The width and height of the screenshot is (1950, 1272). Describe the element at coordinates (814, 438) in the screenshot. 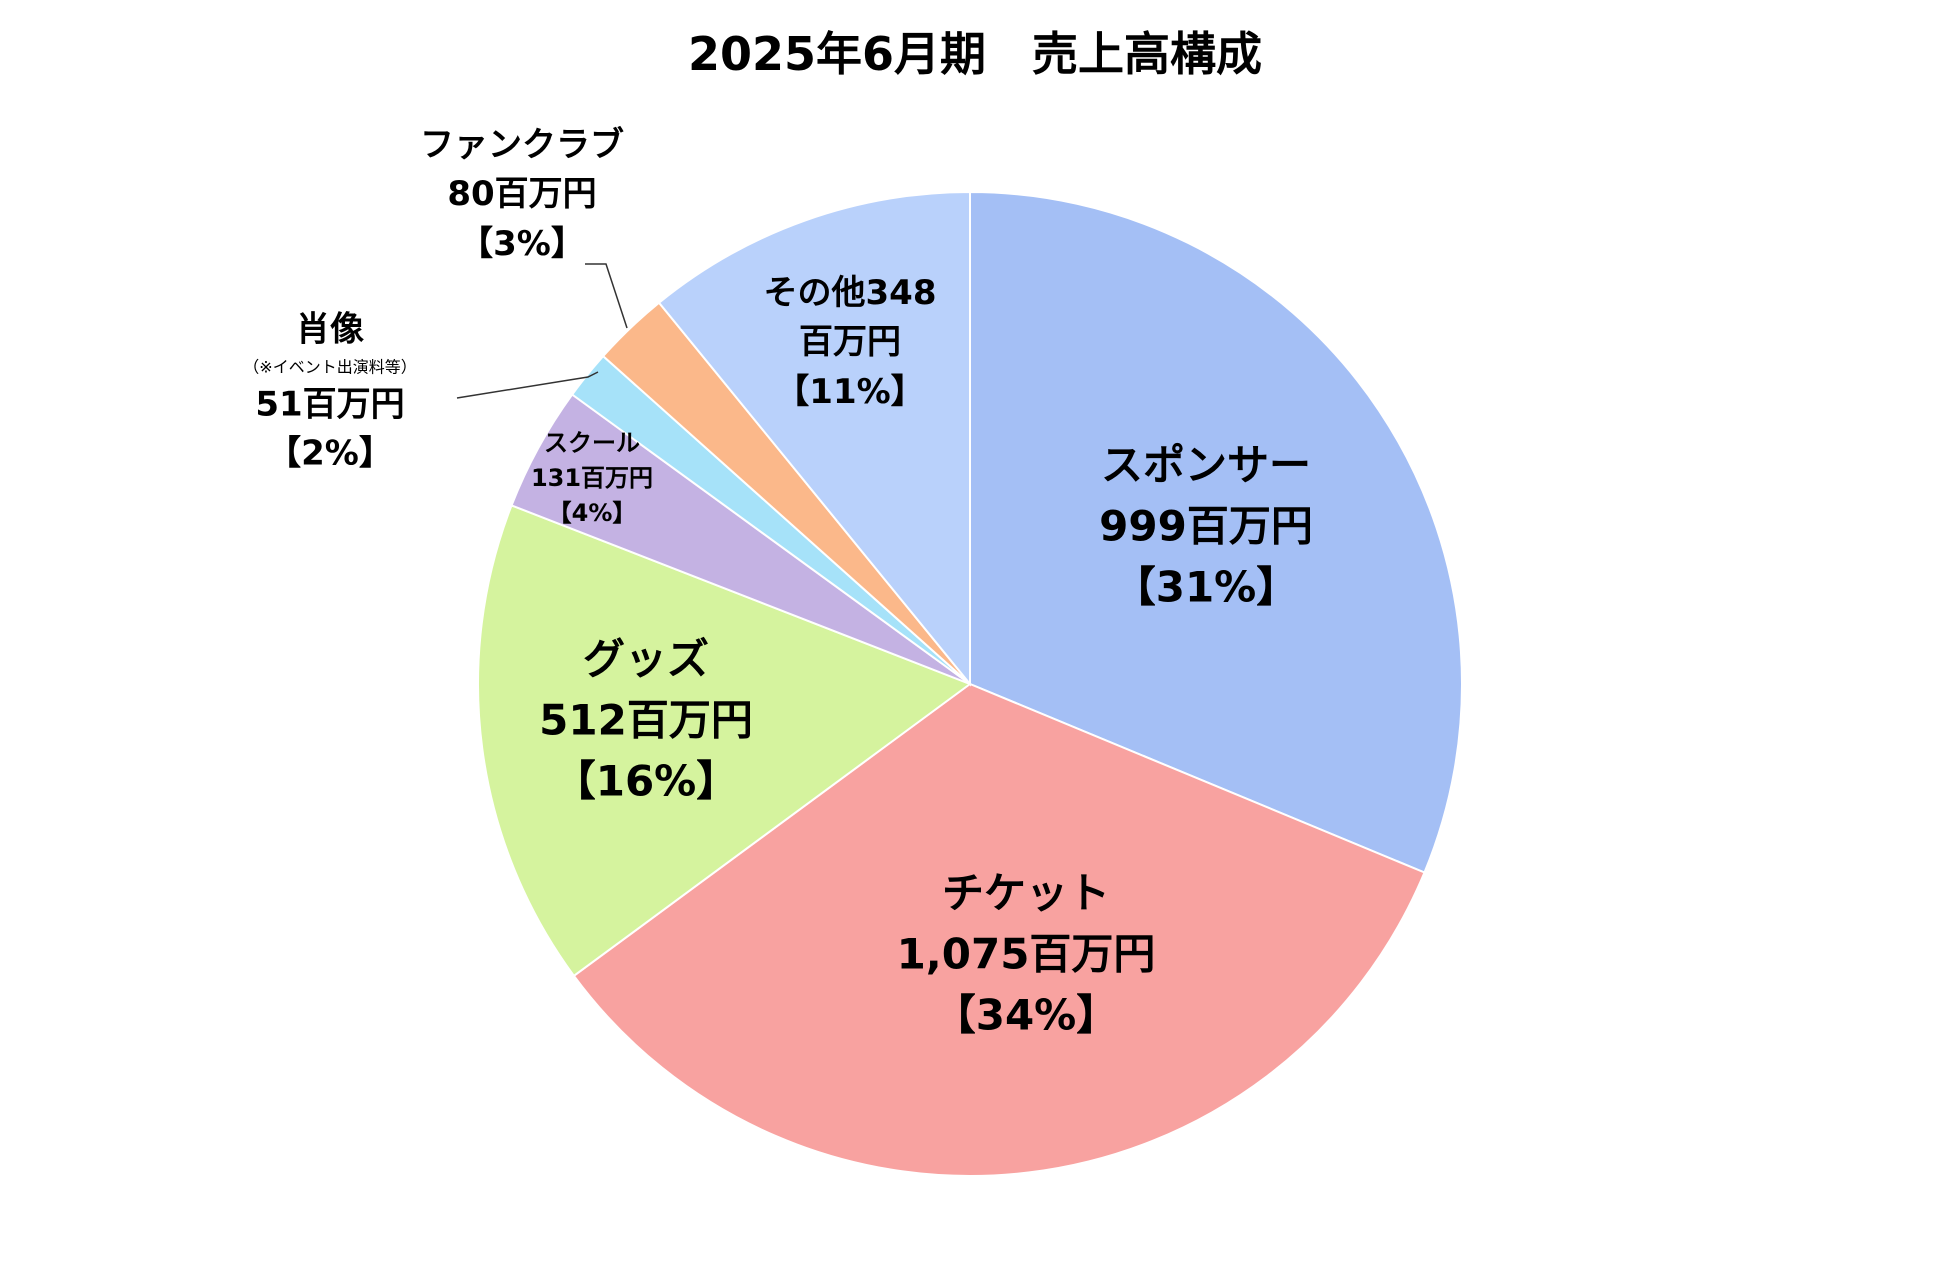

I see `pie-slice-other` at that location.